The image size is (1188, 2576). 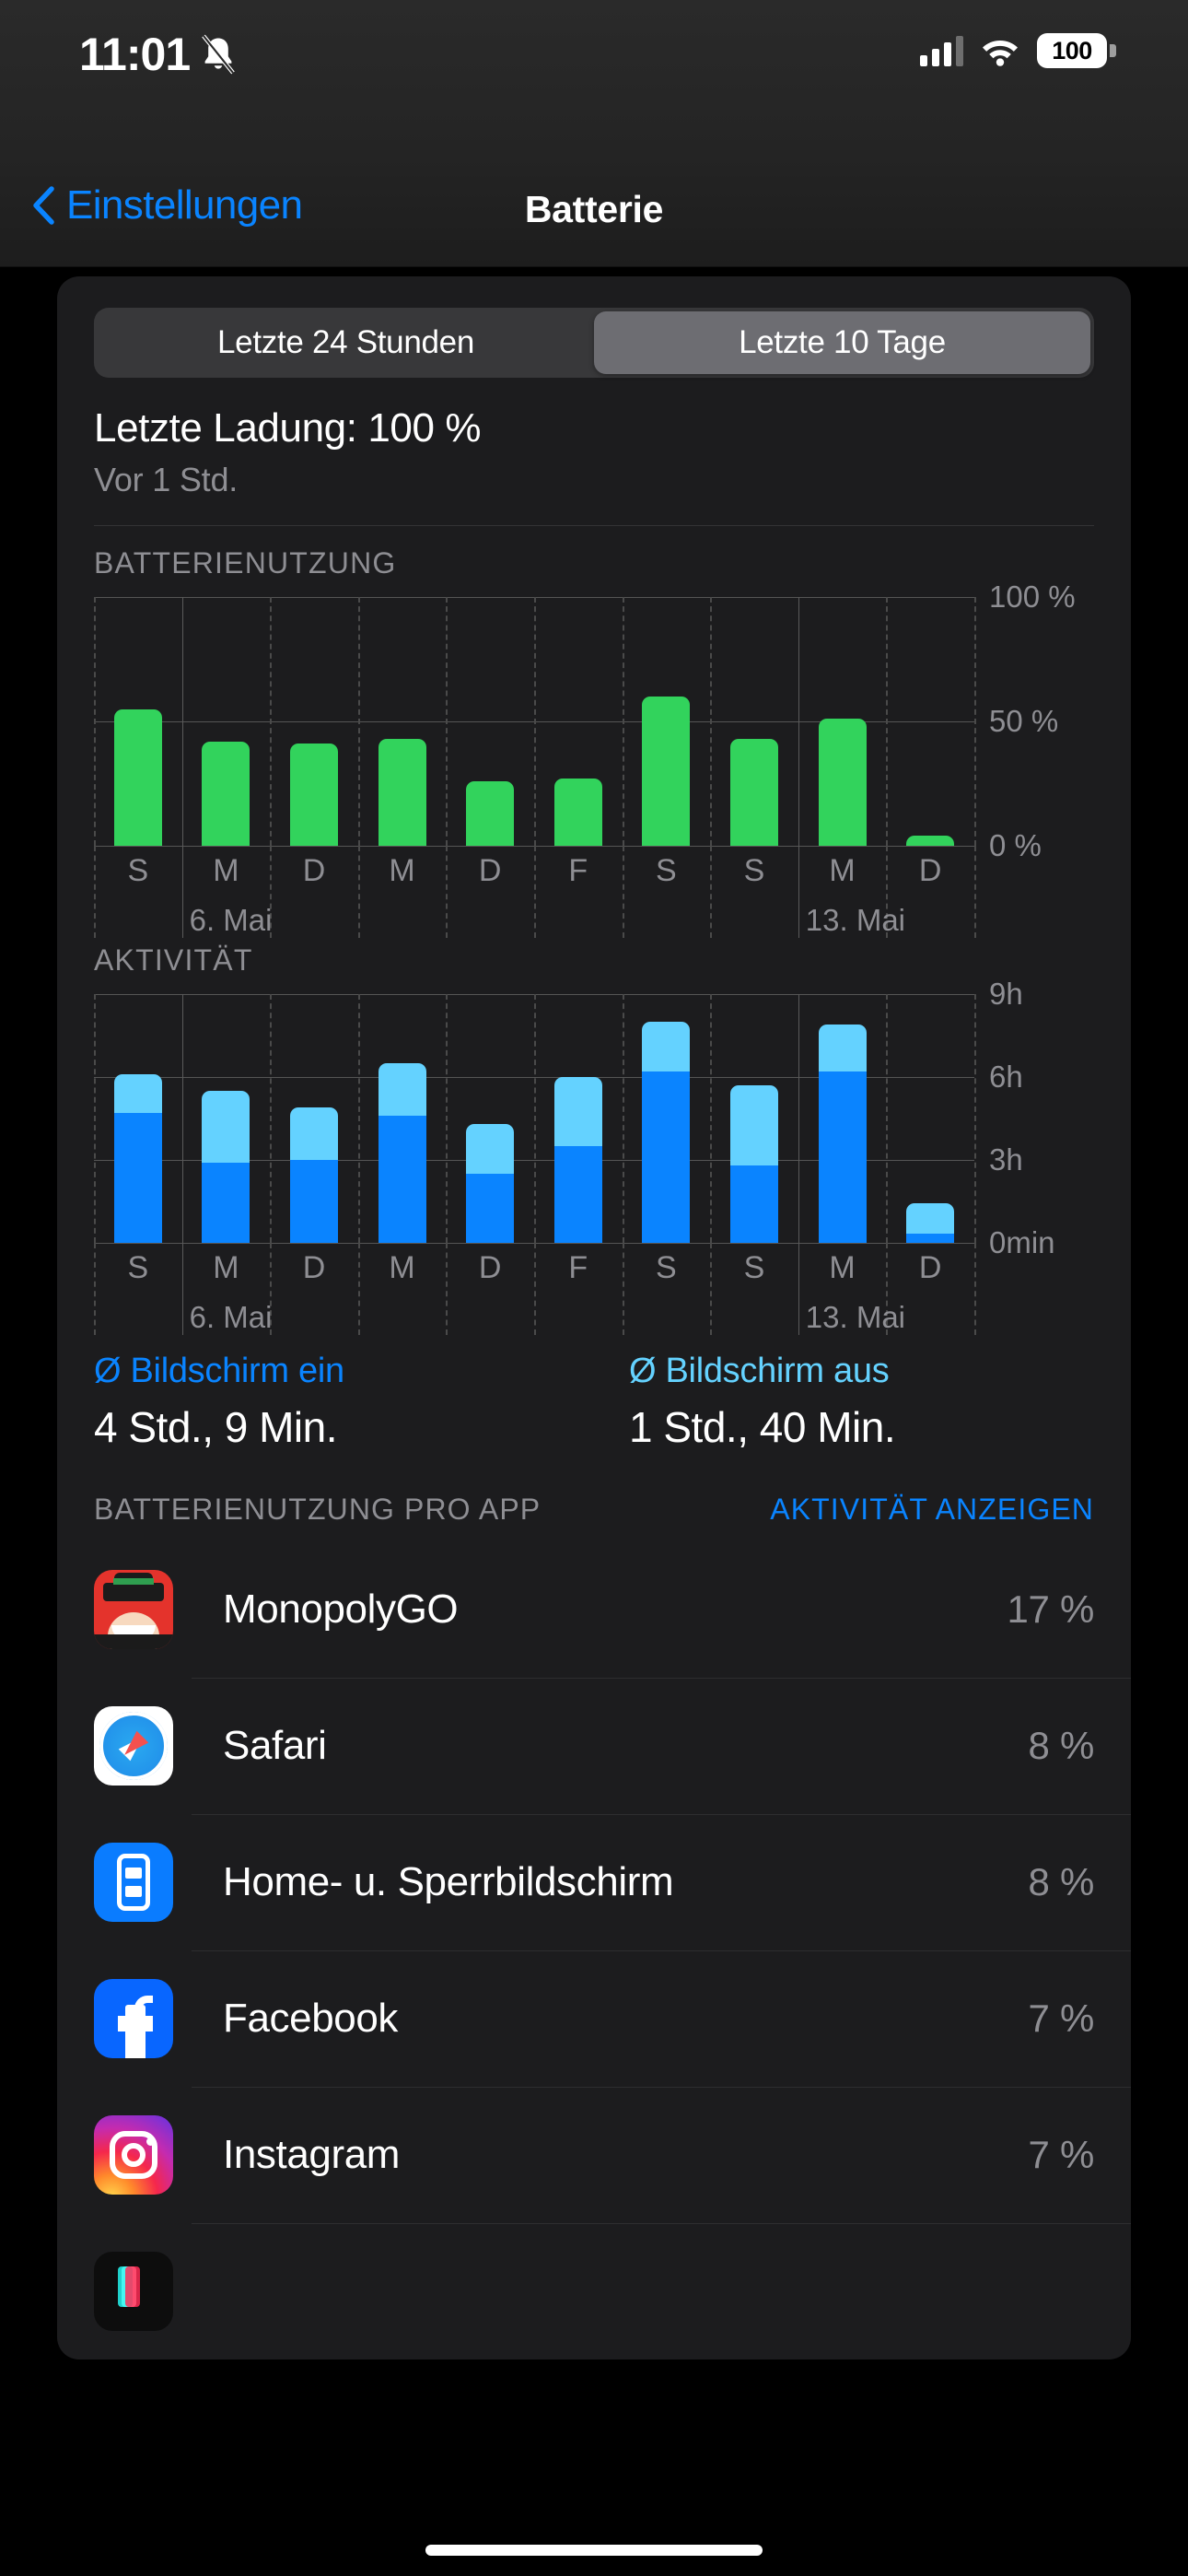 What do you see at coordinates (578, 1267) in the screenshot?
I see `x-axis-tick-label: F` at bounding box center [578, 1267].